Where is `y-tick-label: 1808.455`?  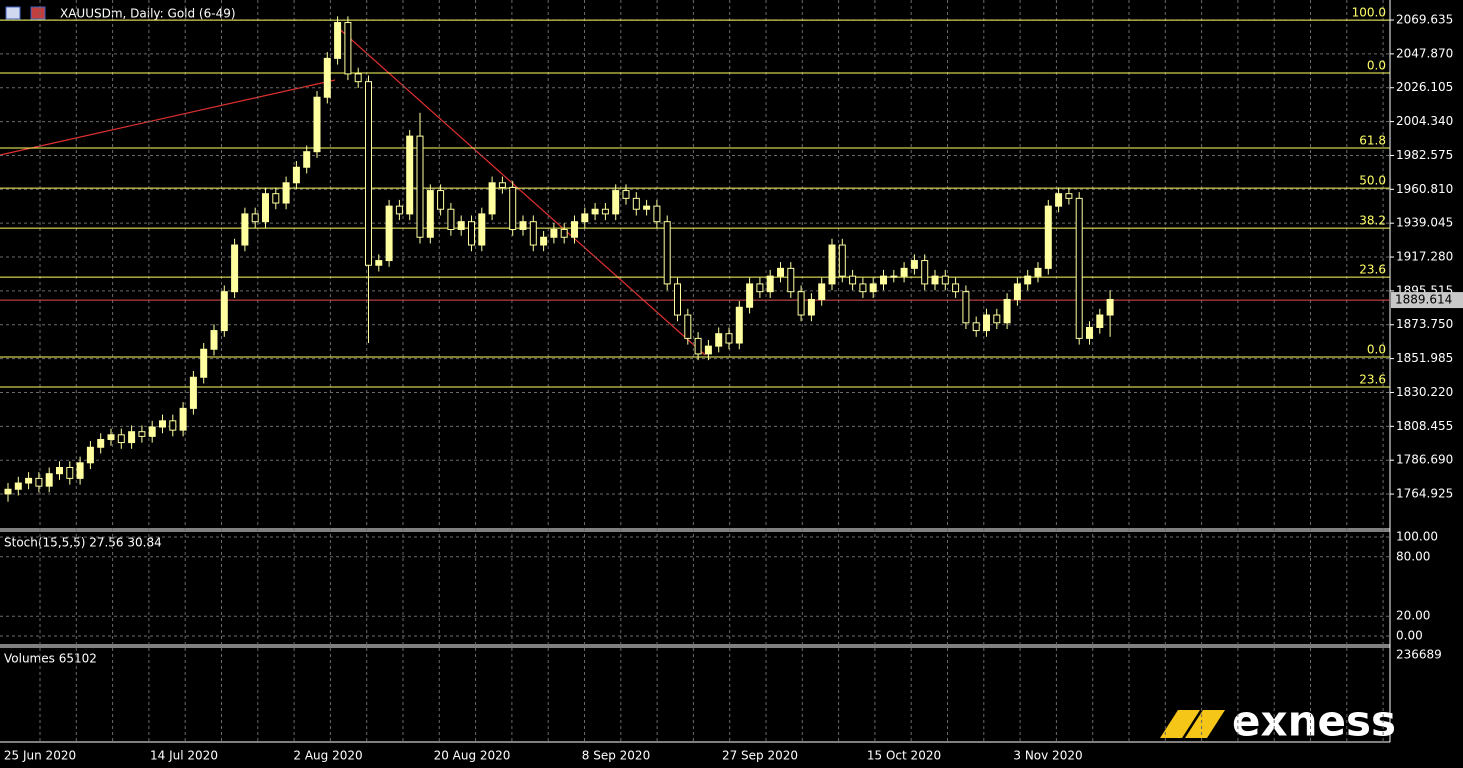
y-tick-label: 1808.455 is located at coordinates (1424, 426).